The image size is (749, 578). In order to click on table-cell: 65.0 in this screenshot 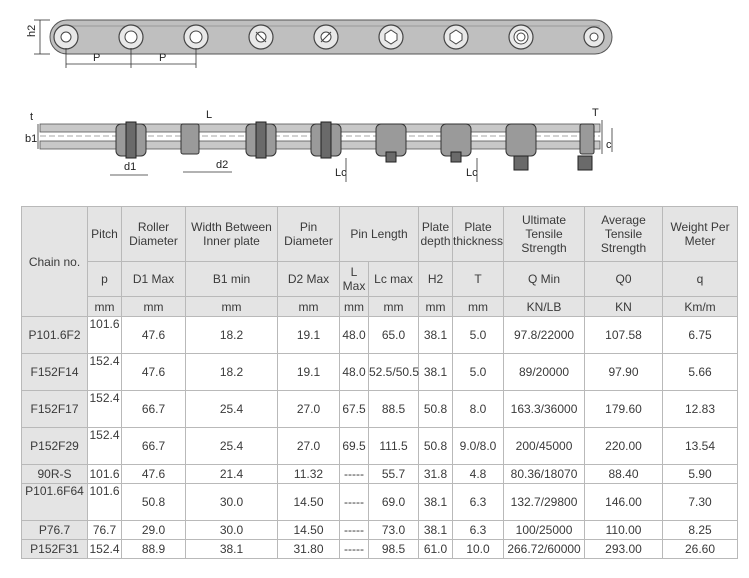, I will do `click(393, 335)`.